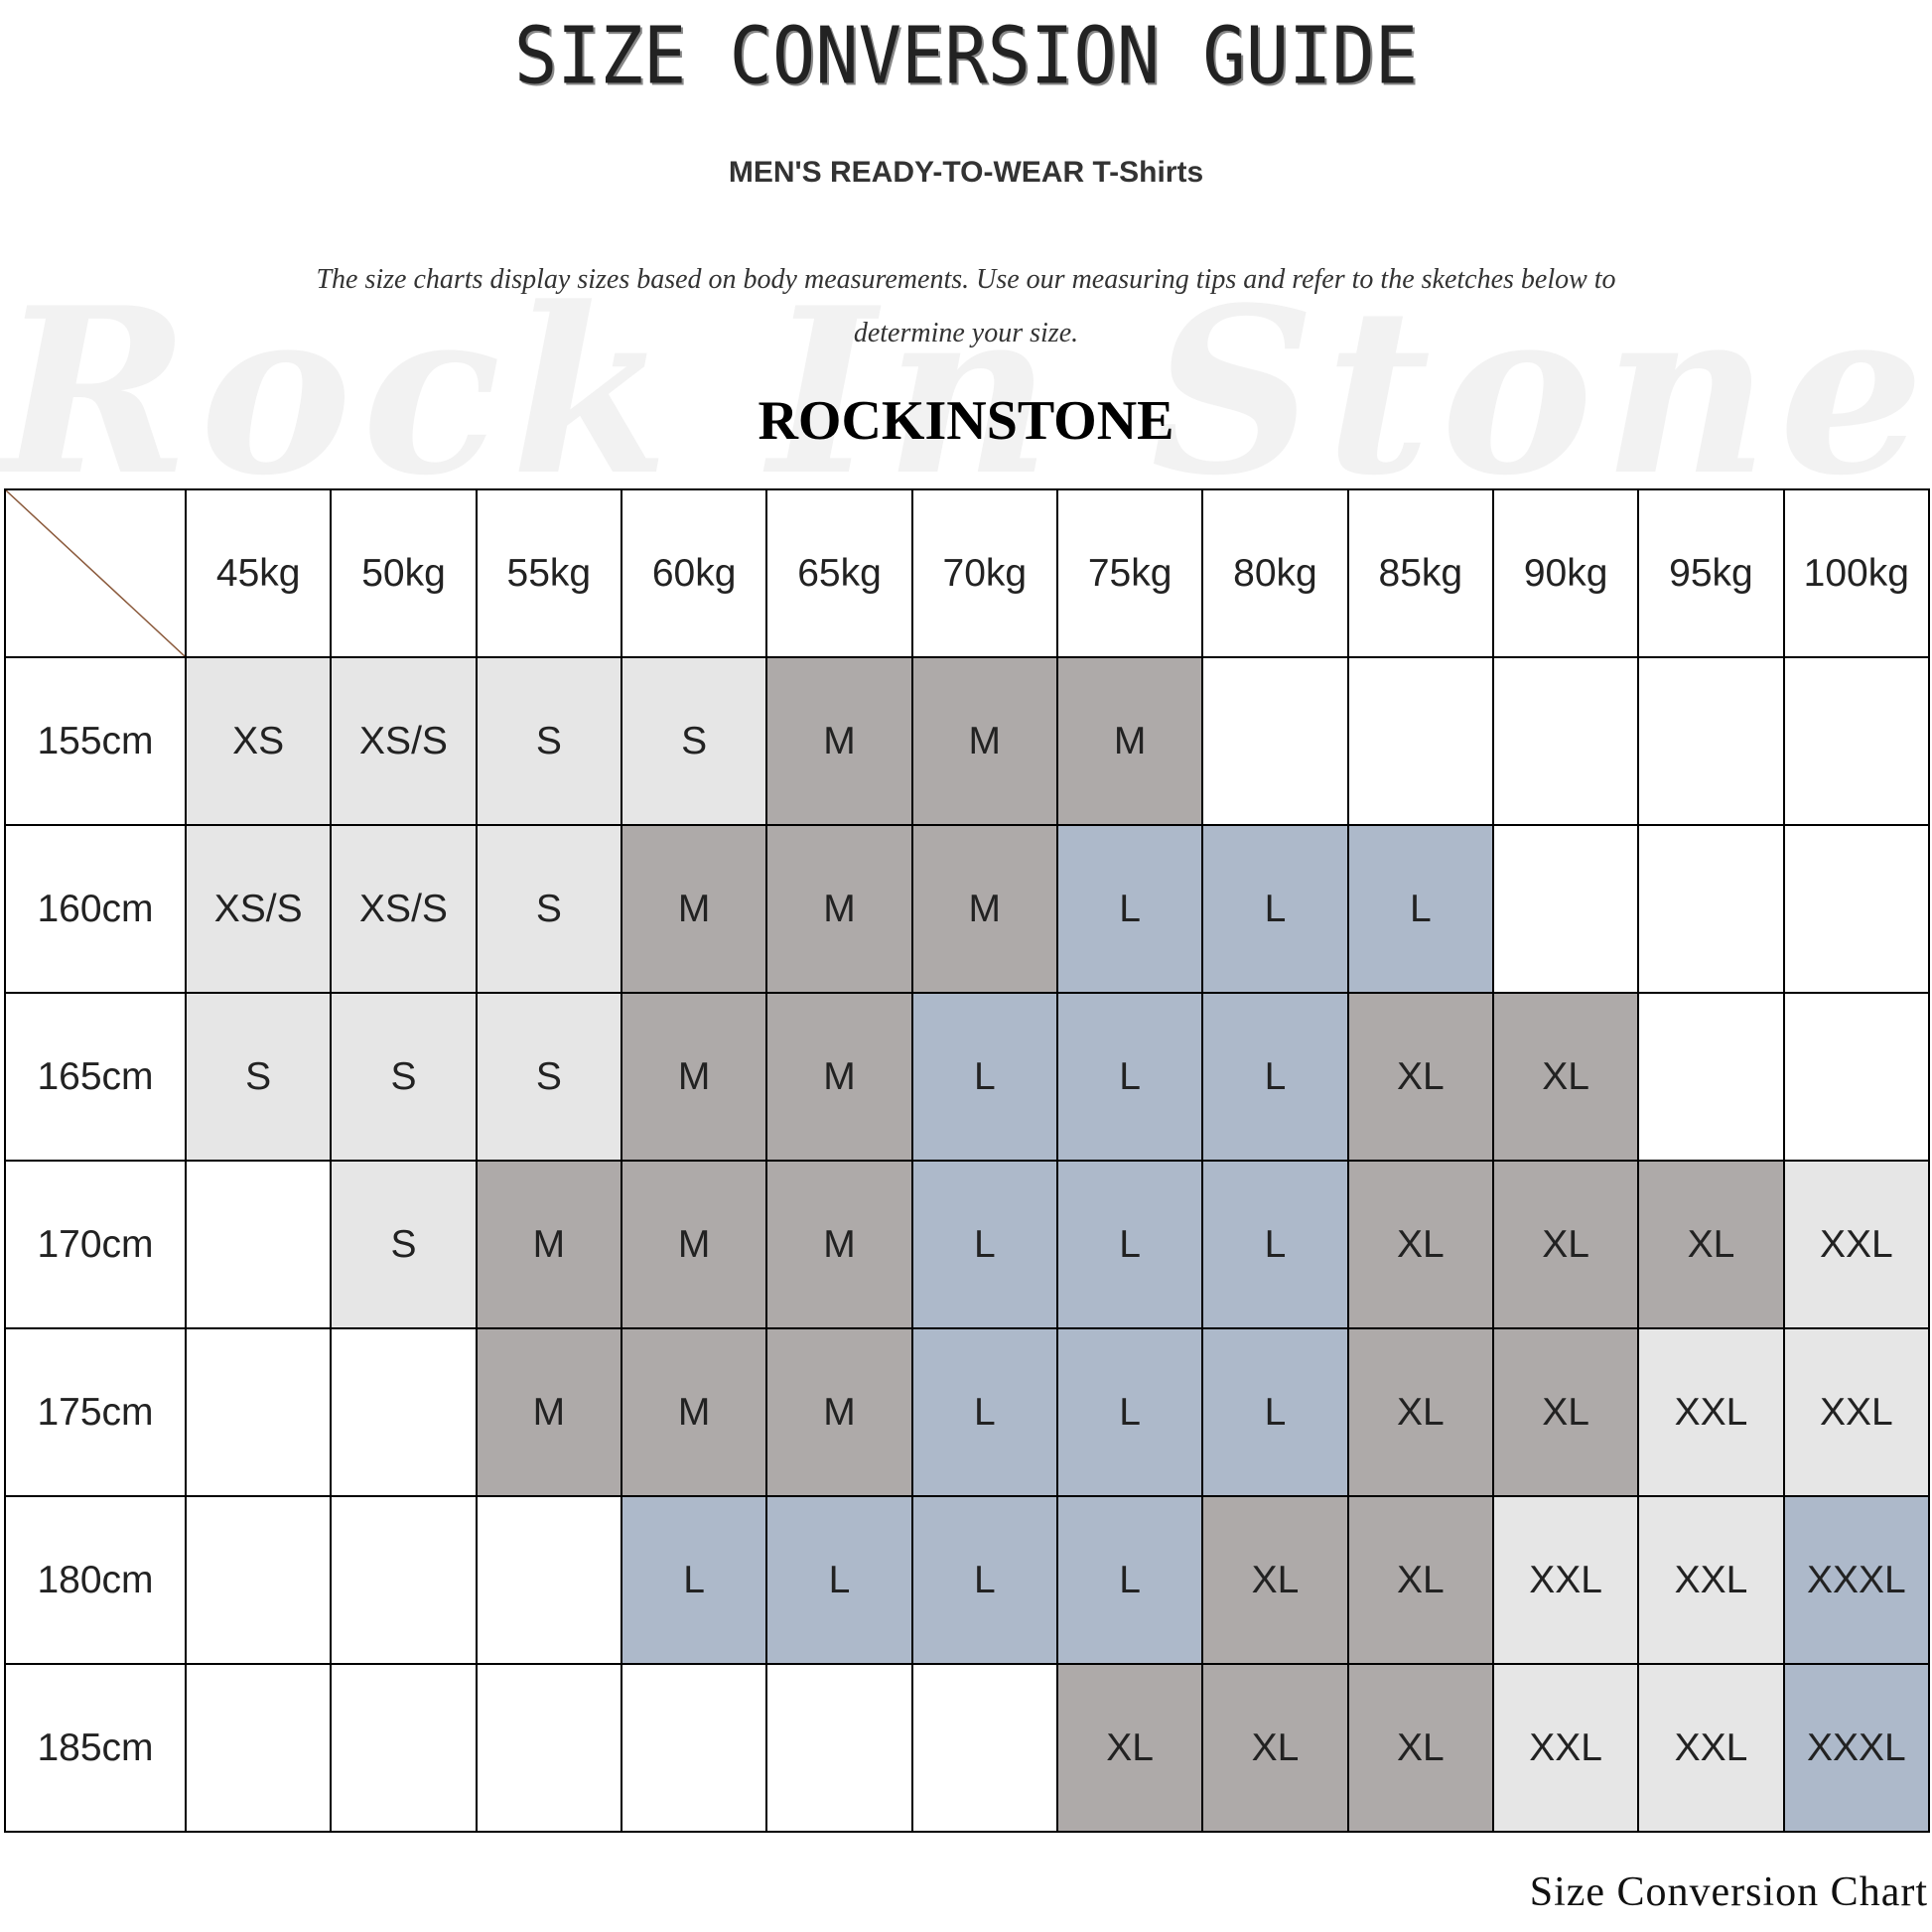 This screenshot has height=1932, width=1932. I want to click on row-header: 155cm, so click(96, 741).